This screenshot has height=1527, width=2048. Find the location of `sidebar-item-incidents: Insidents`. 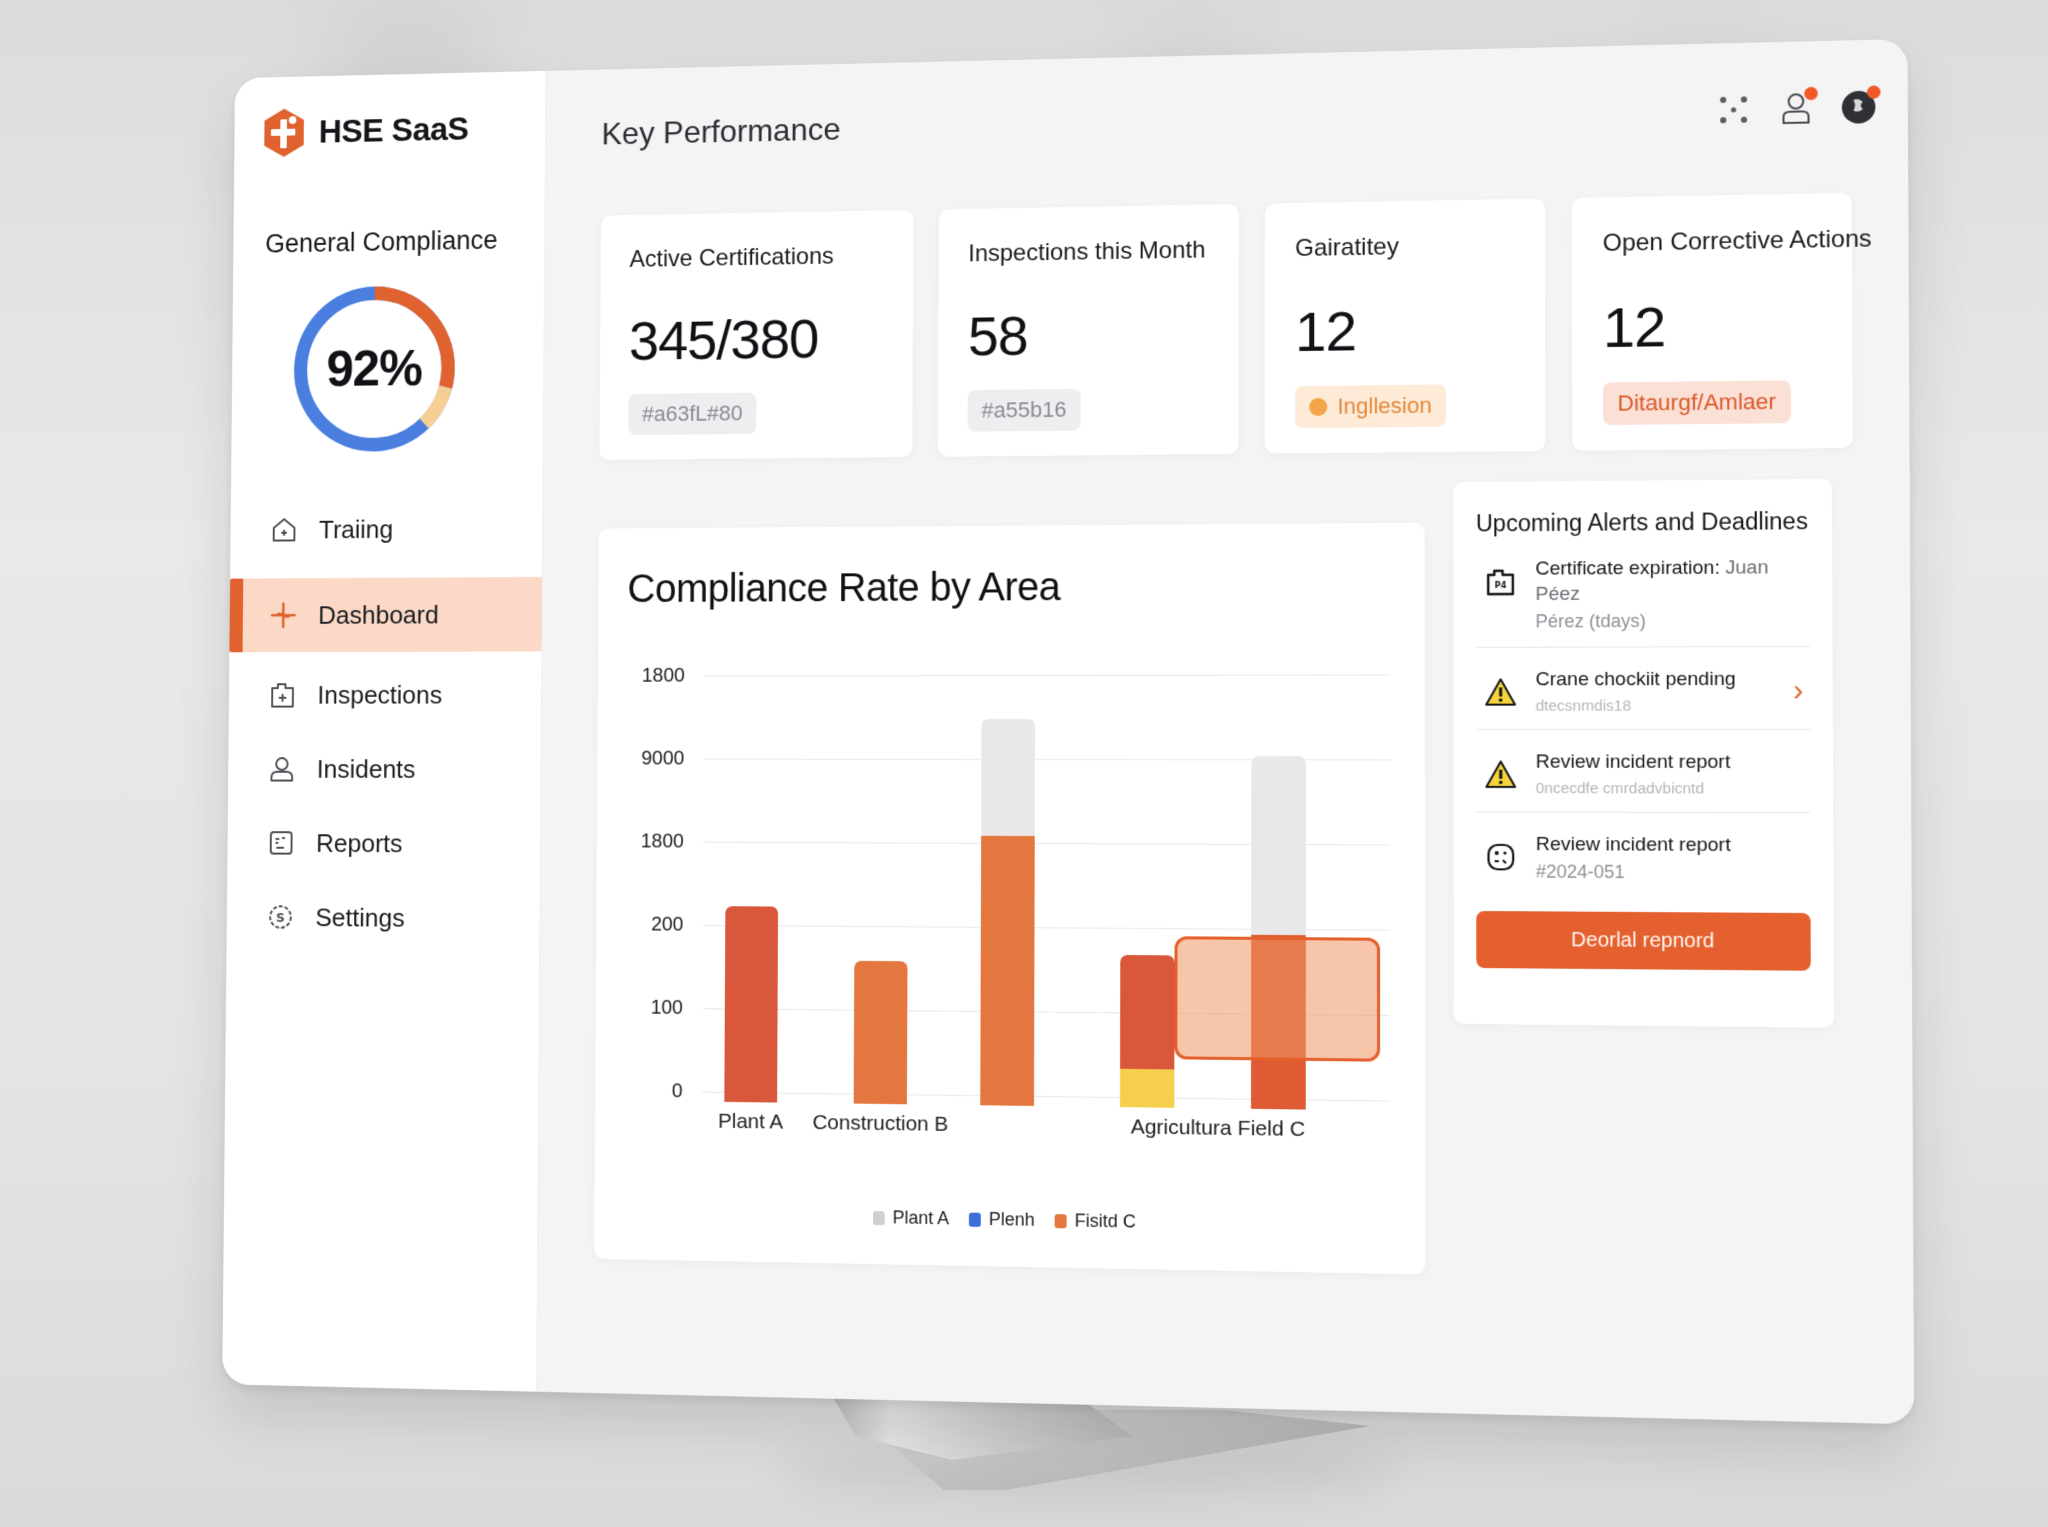

sidebar-item-incidents: Insidents is located at coordinates (384, 769).